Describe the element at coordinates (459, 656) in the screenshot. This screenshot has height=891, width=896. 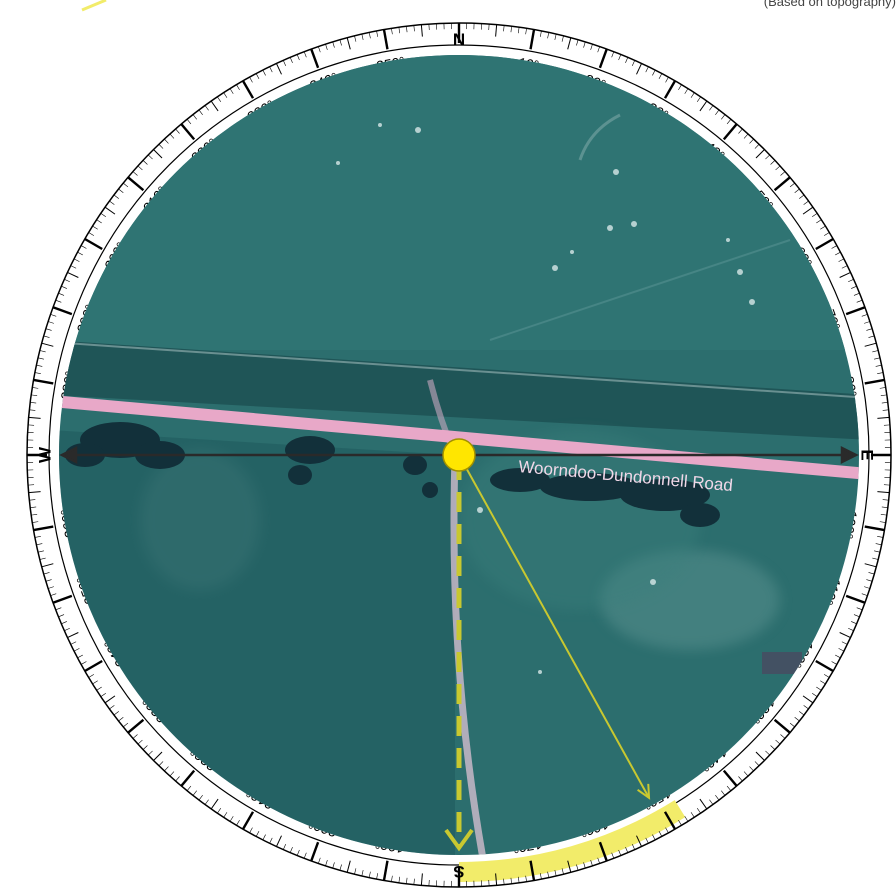
I see `south-dashed-arrow` at that location.